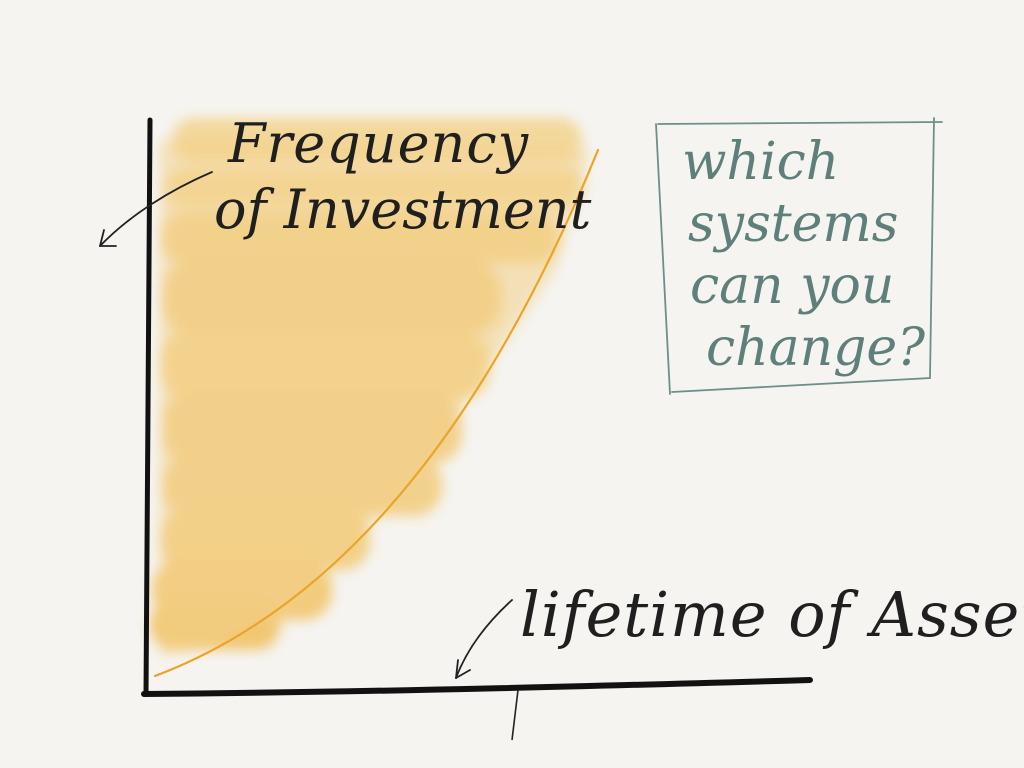 This screenshot has height=768, width=1024. Describe the element at coordinates (816, 348) in the screenshot. I see `note-line-4: change?` at that location.